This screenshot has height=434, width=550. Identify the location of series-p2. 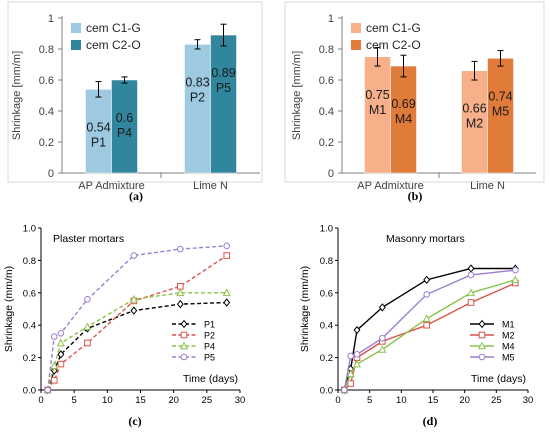
(137, 323).